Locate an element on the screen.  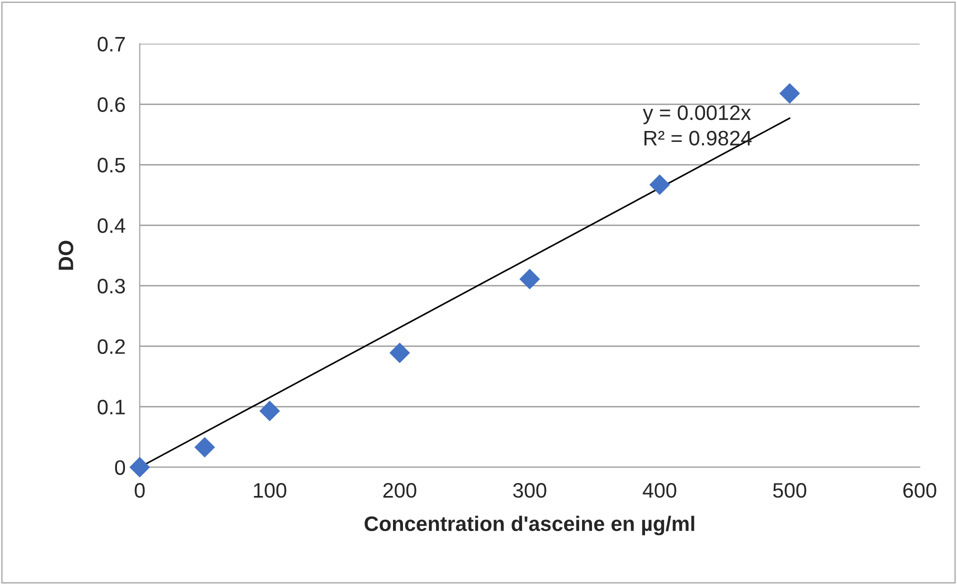
x-tick-label: 200 is located at coordinates (399, 490).